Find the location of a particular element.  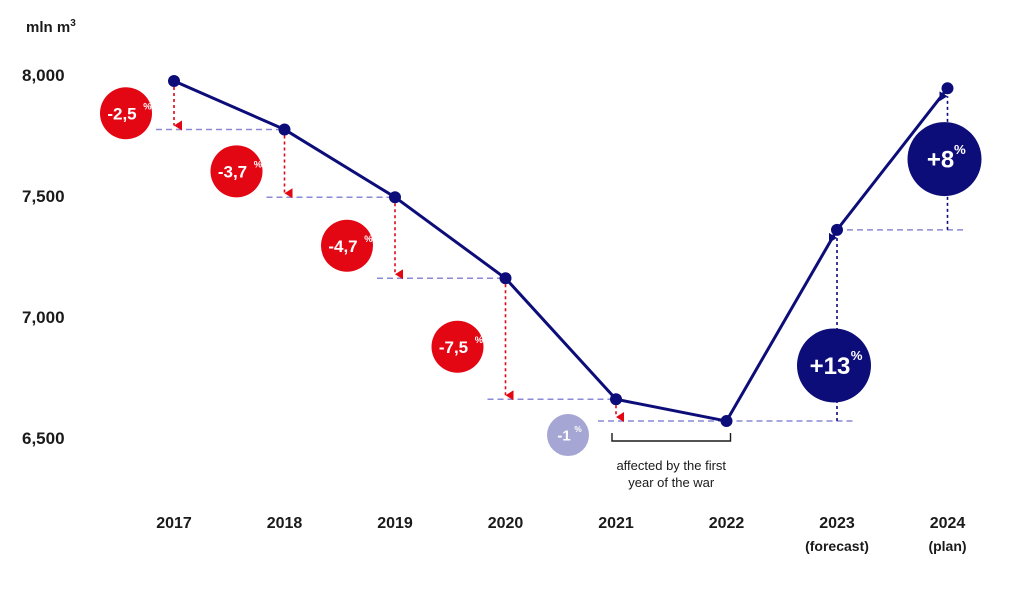

change-label: -4,7 is located at coordinates (342, 246).